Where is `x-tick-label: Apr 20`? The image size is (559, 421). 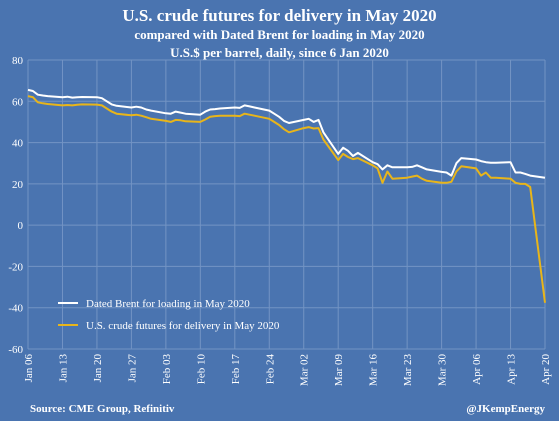
x-tick-label: Apr 20 is located at coordinates (546, 369).